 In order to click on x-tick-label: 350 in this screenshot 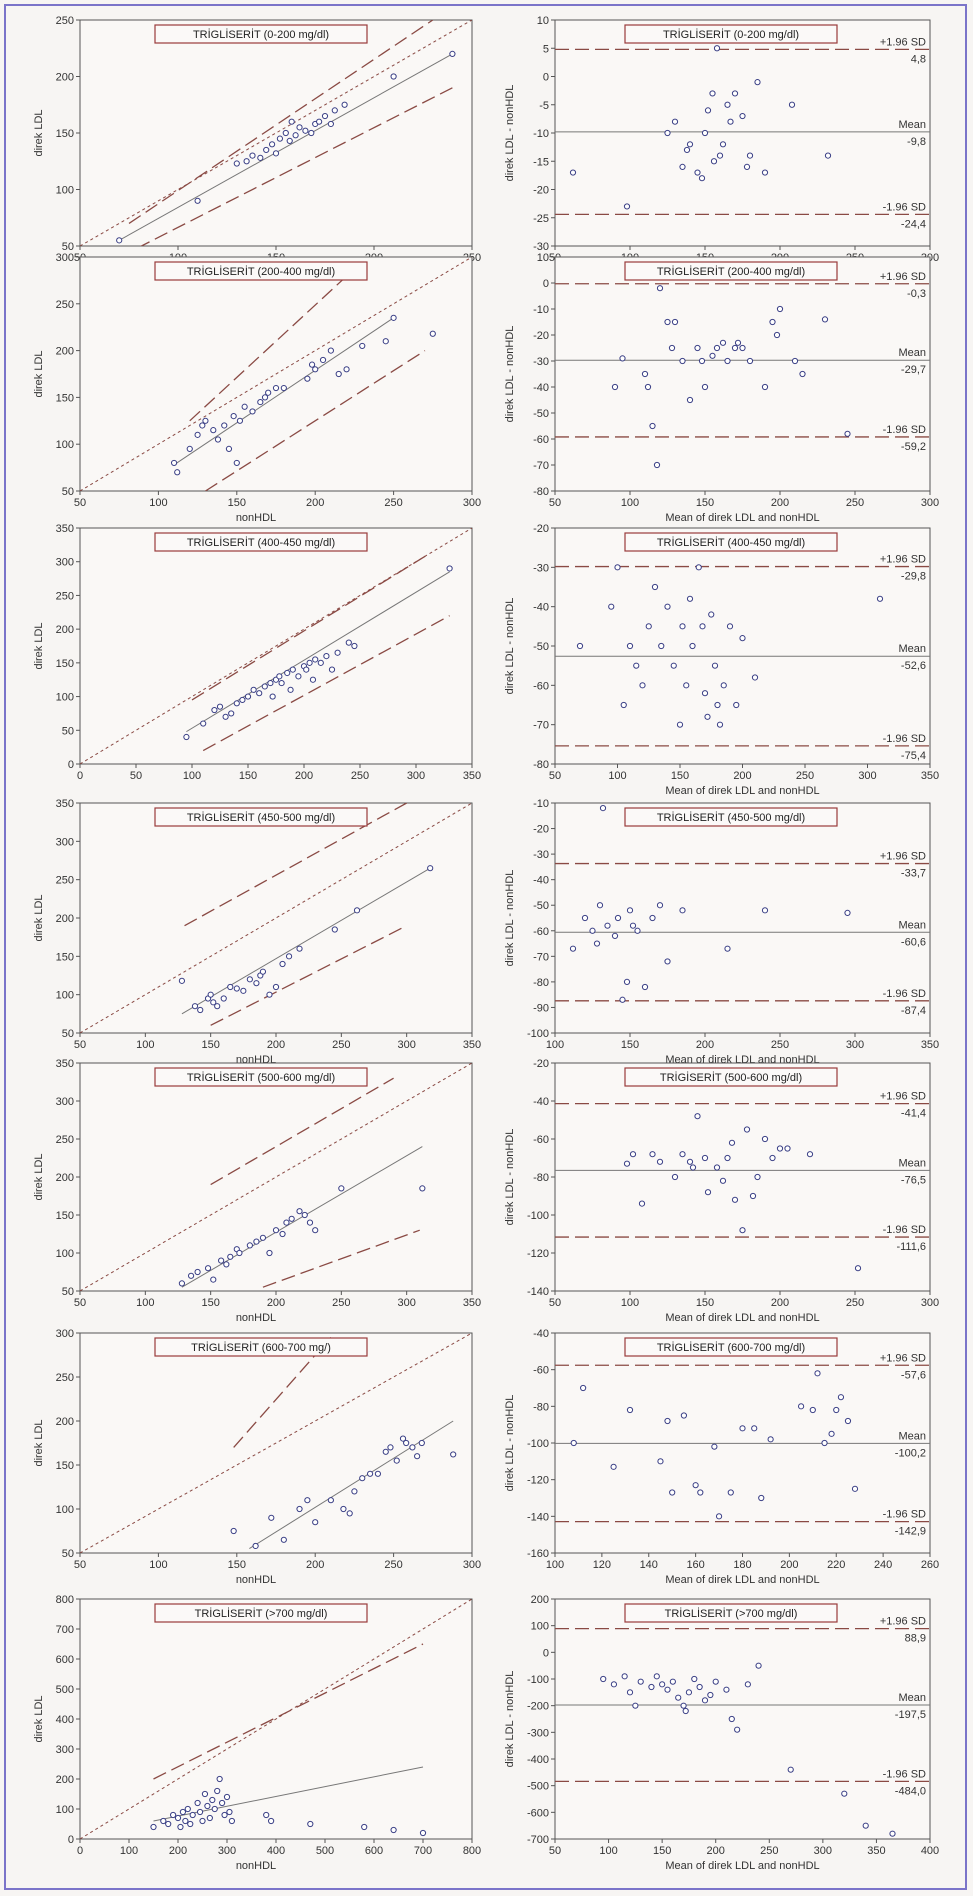, I will do `click(472, 1303)`.